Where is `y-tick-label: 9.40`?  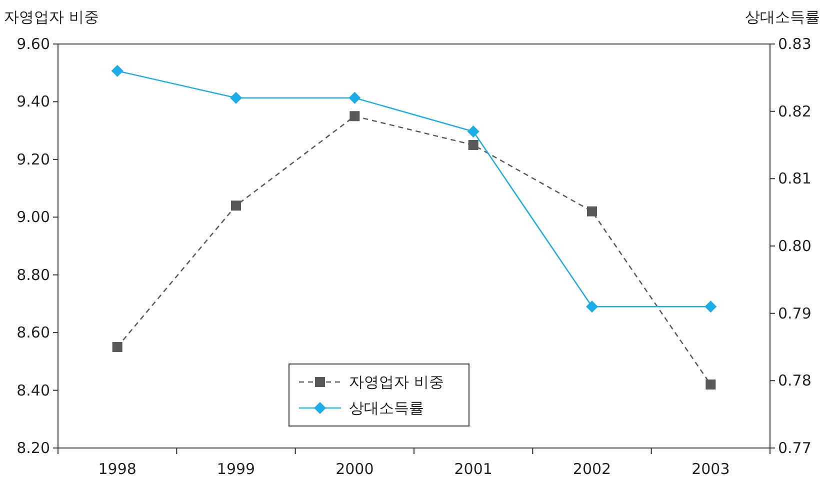
y-tick-label: 9.40 is located at coordinates (33, 101).